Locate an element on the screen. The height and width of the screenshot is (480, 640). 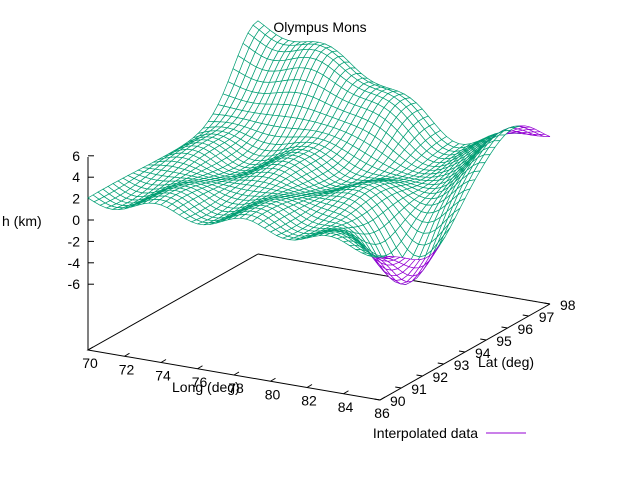
z-tick-label: -6 is located at coordinates (74, 284).